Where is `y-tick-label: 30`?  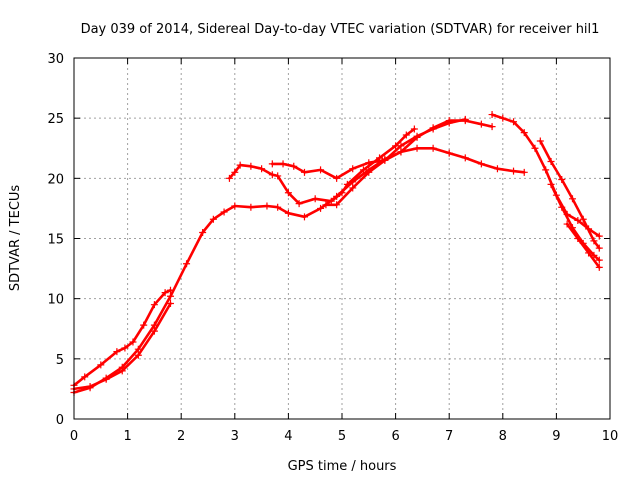
y-tick-label: 30 is located at coordinates (55, 59).